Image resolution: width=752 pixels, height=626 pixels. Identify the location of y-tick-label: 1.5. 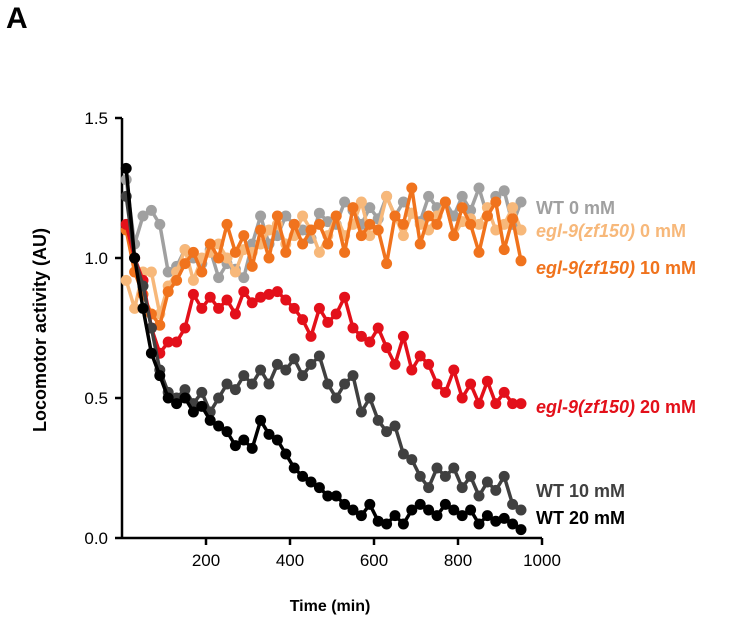
(96, 118).